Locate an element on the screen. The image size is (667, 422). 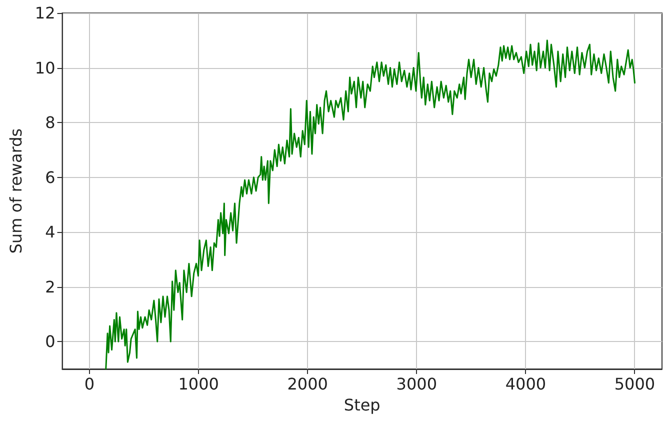
x-tick-label: 4000 is located at coordinates (525, 384).